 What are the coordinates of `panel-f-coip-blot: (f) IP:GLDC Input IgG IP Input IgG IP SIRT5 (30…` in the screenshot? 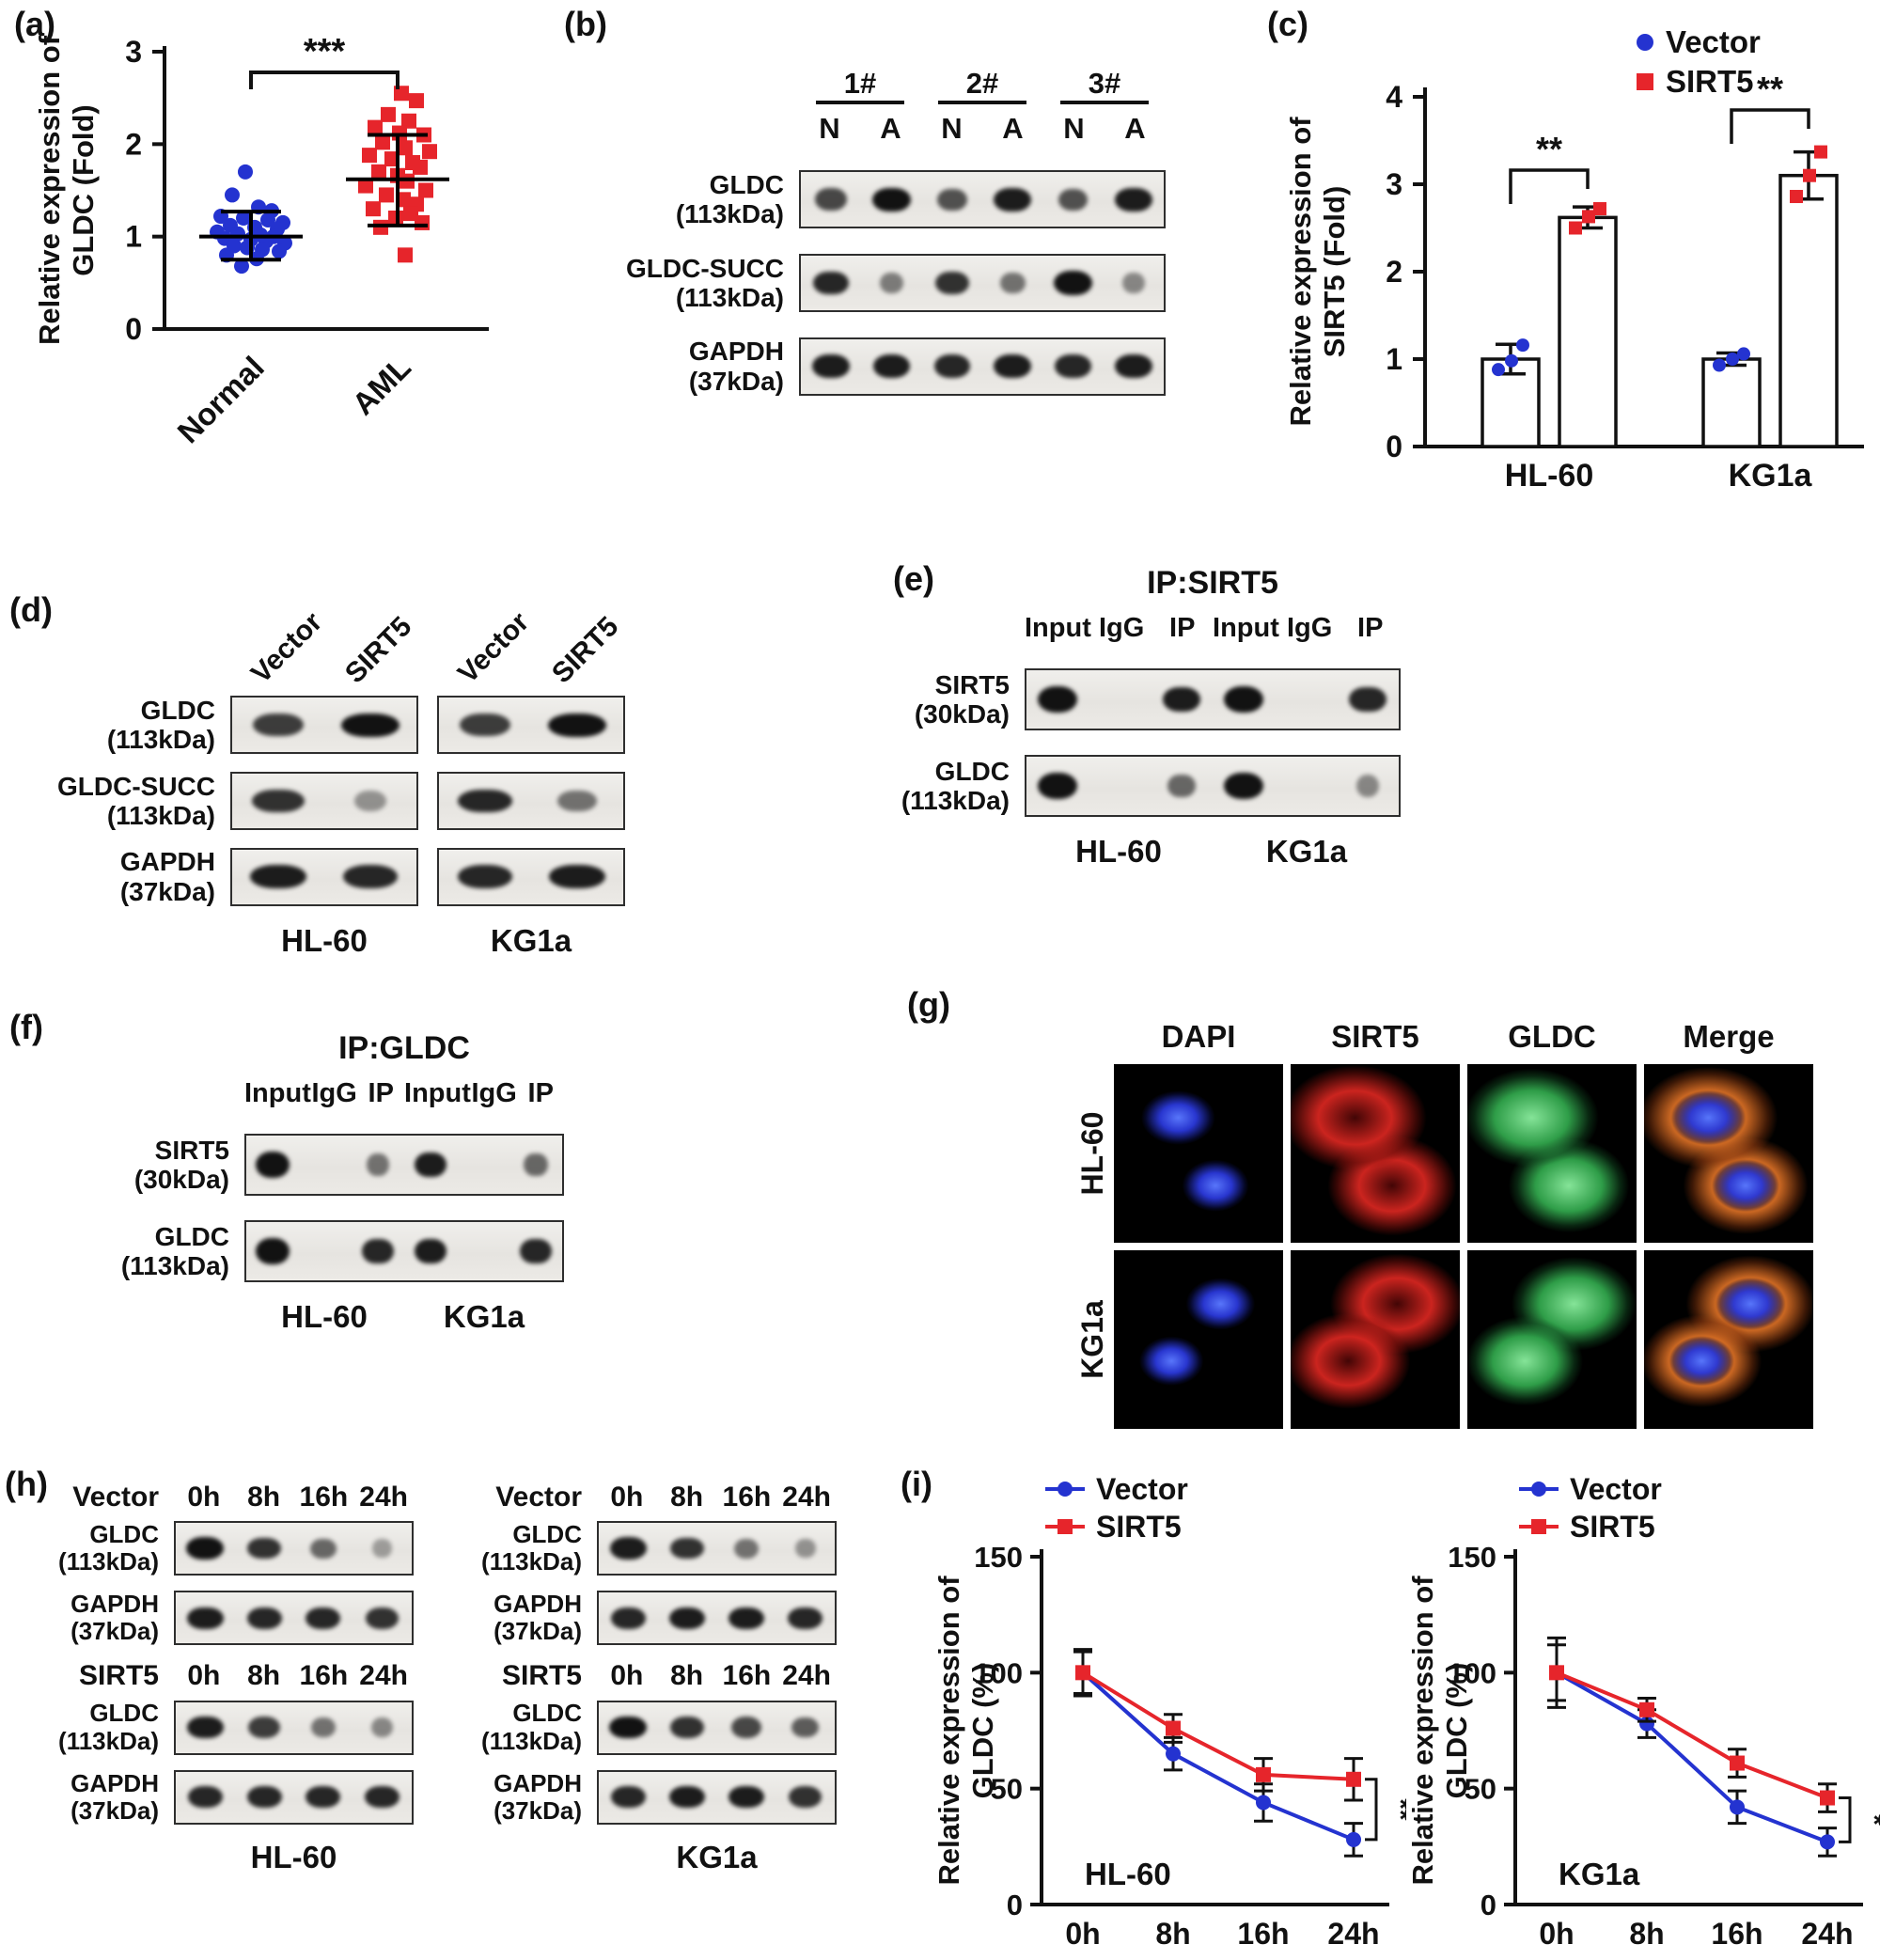 It's located at (399, 1233).